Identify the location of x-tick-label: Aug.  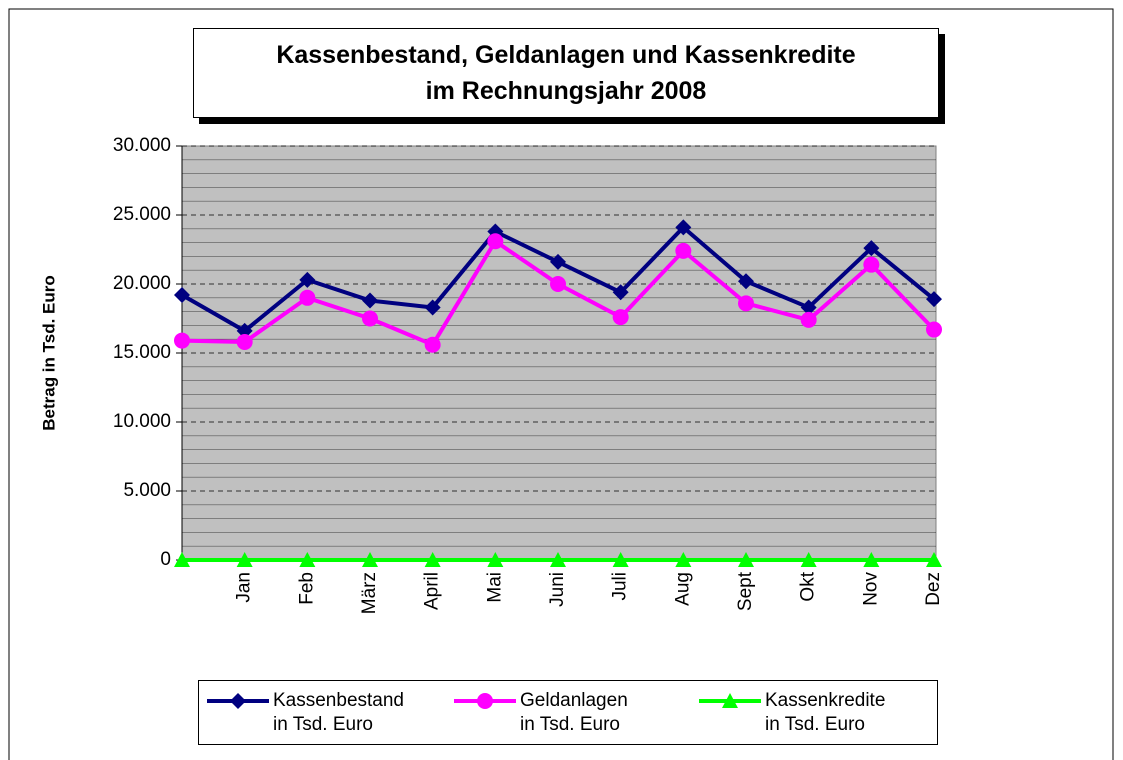
(682, 589).